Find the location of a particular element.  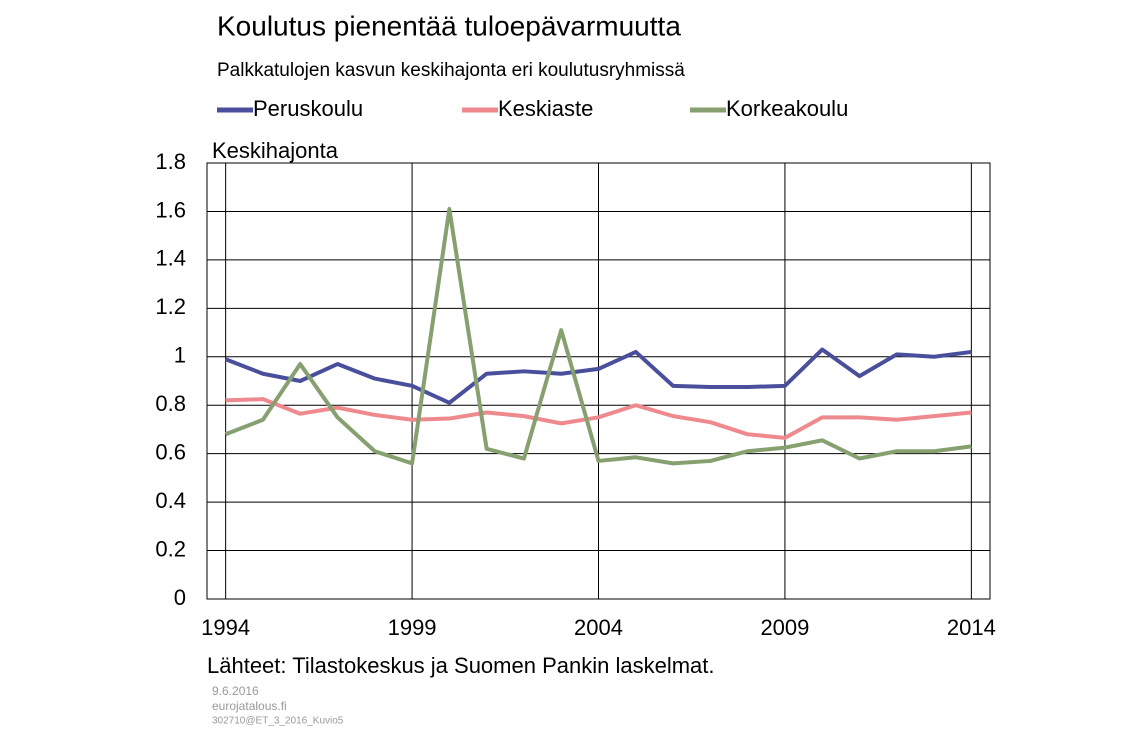

x-tick-label: 2009 is located at coordinates (784, 627).